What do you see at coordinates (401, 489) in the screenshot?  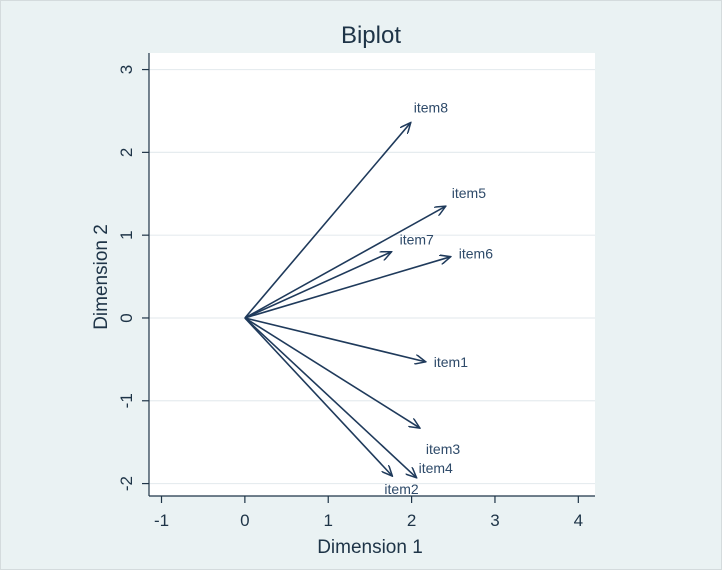 I see `vector-label-item2: item2` at bounding box center [401, 489].